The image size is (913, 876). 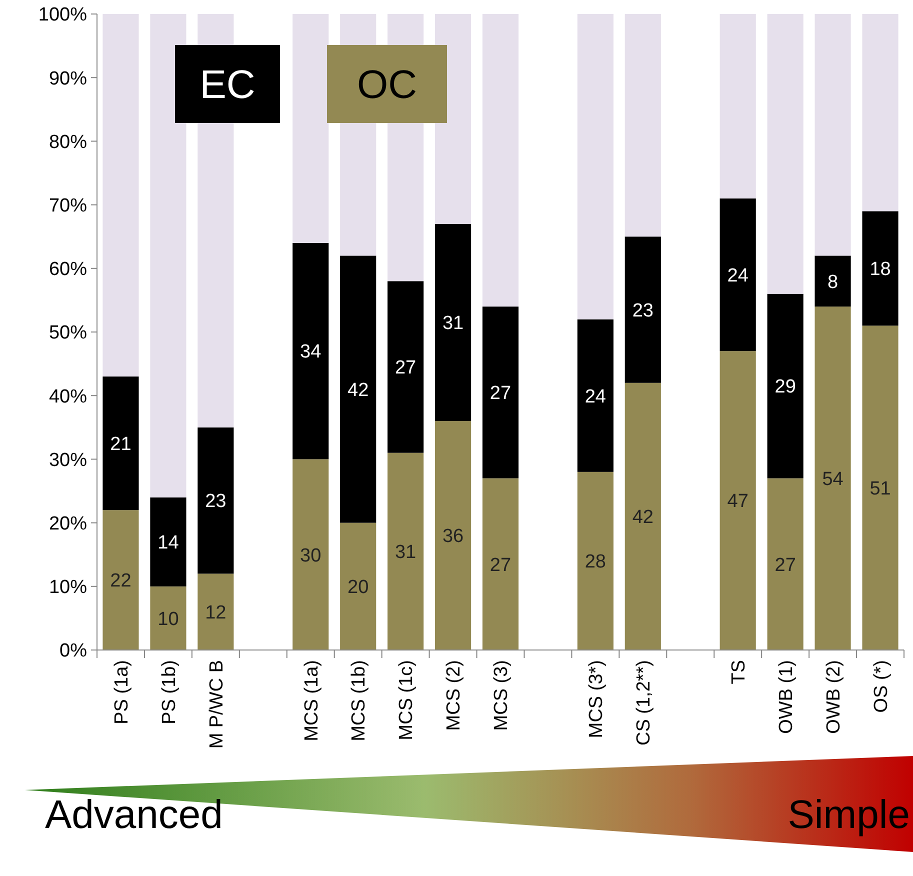 I want to click on data-label: 22, so click(x=121, y=581).